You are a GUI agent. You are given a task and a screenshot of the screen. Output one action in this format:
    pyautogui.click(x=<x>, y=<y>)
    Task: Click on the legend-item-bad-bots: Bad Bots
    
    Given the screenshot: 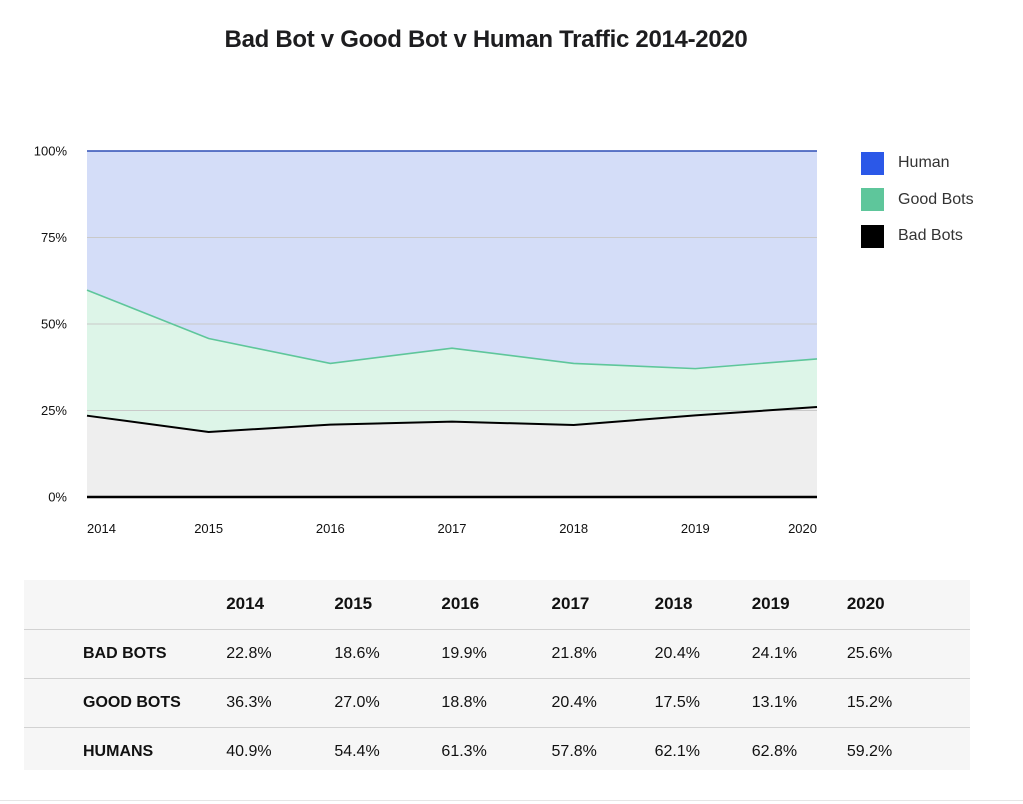 What is the action you would take?
    pyautogui.click(x=917, y=236)
    